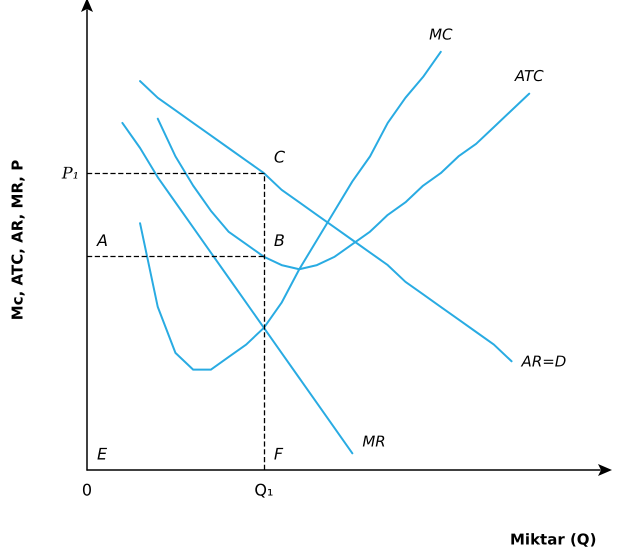 The height and width of the screenshot is (547, 617). I want to click on x-tick-label: Q₁, so click(264, 490).